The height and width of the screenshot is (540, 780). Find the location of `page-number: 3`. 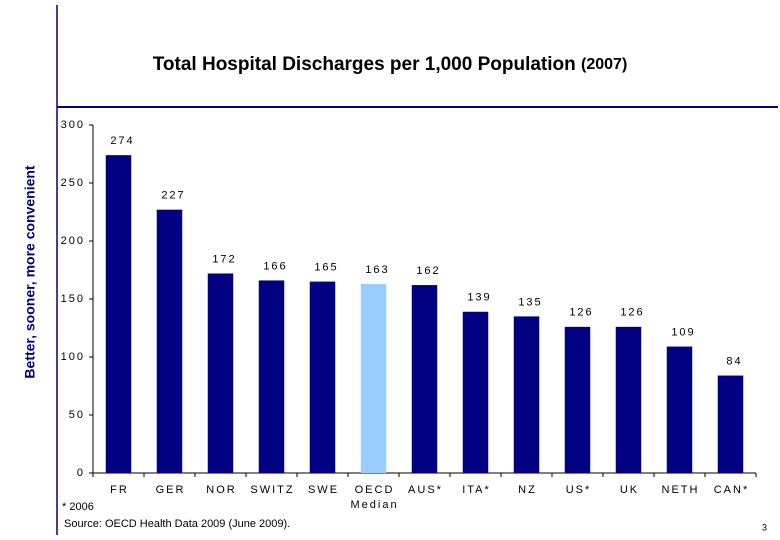

page-number: 3 is located at coordinates (764, 527).